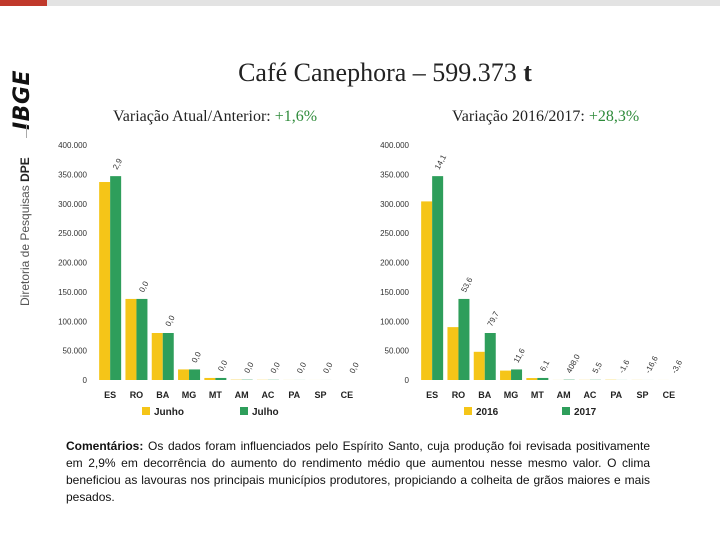 This screenshot has width=720, height=540. I want to click on legend-swatch-2017, so click(566, 411).